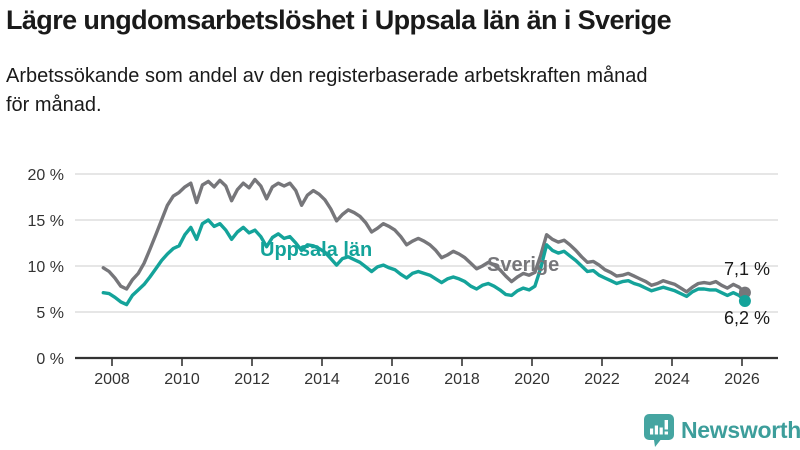  What do you see at coordinates (46, 175) in the screenshot?
I see `y-tick-label: 20 %` at bounding box center [46, 175].